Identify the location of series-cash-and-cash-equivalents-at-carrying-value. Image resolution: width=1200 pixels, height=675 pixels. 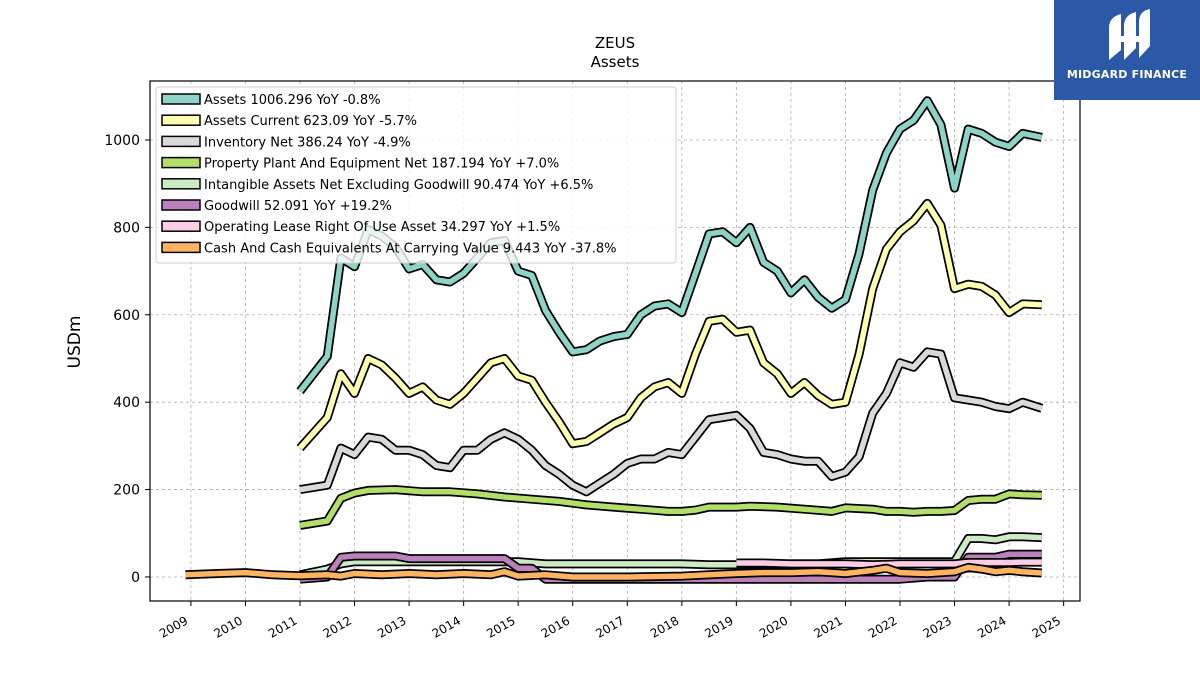
(614, 572).